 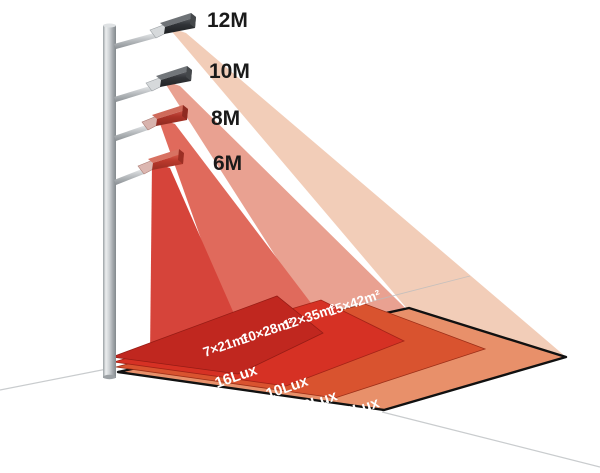 I want to click on lamp-body-12m-top, so click(x=178, y=20).